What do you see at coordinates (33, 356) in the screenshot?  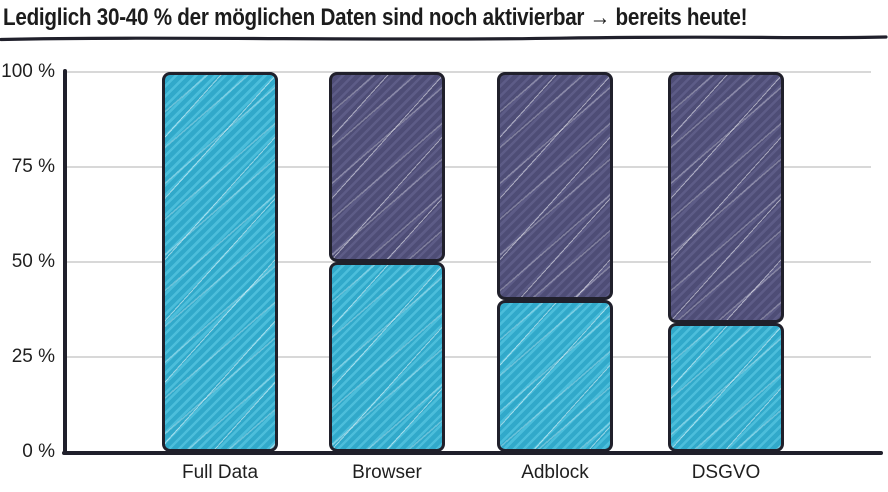 I see `y-tick-label: 25 %` at bounding box center [33, 356].